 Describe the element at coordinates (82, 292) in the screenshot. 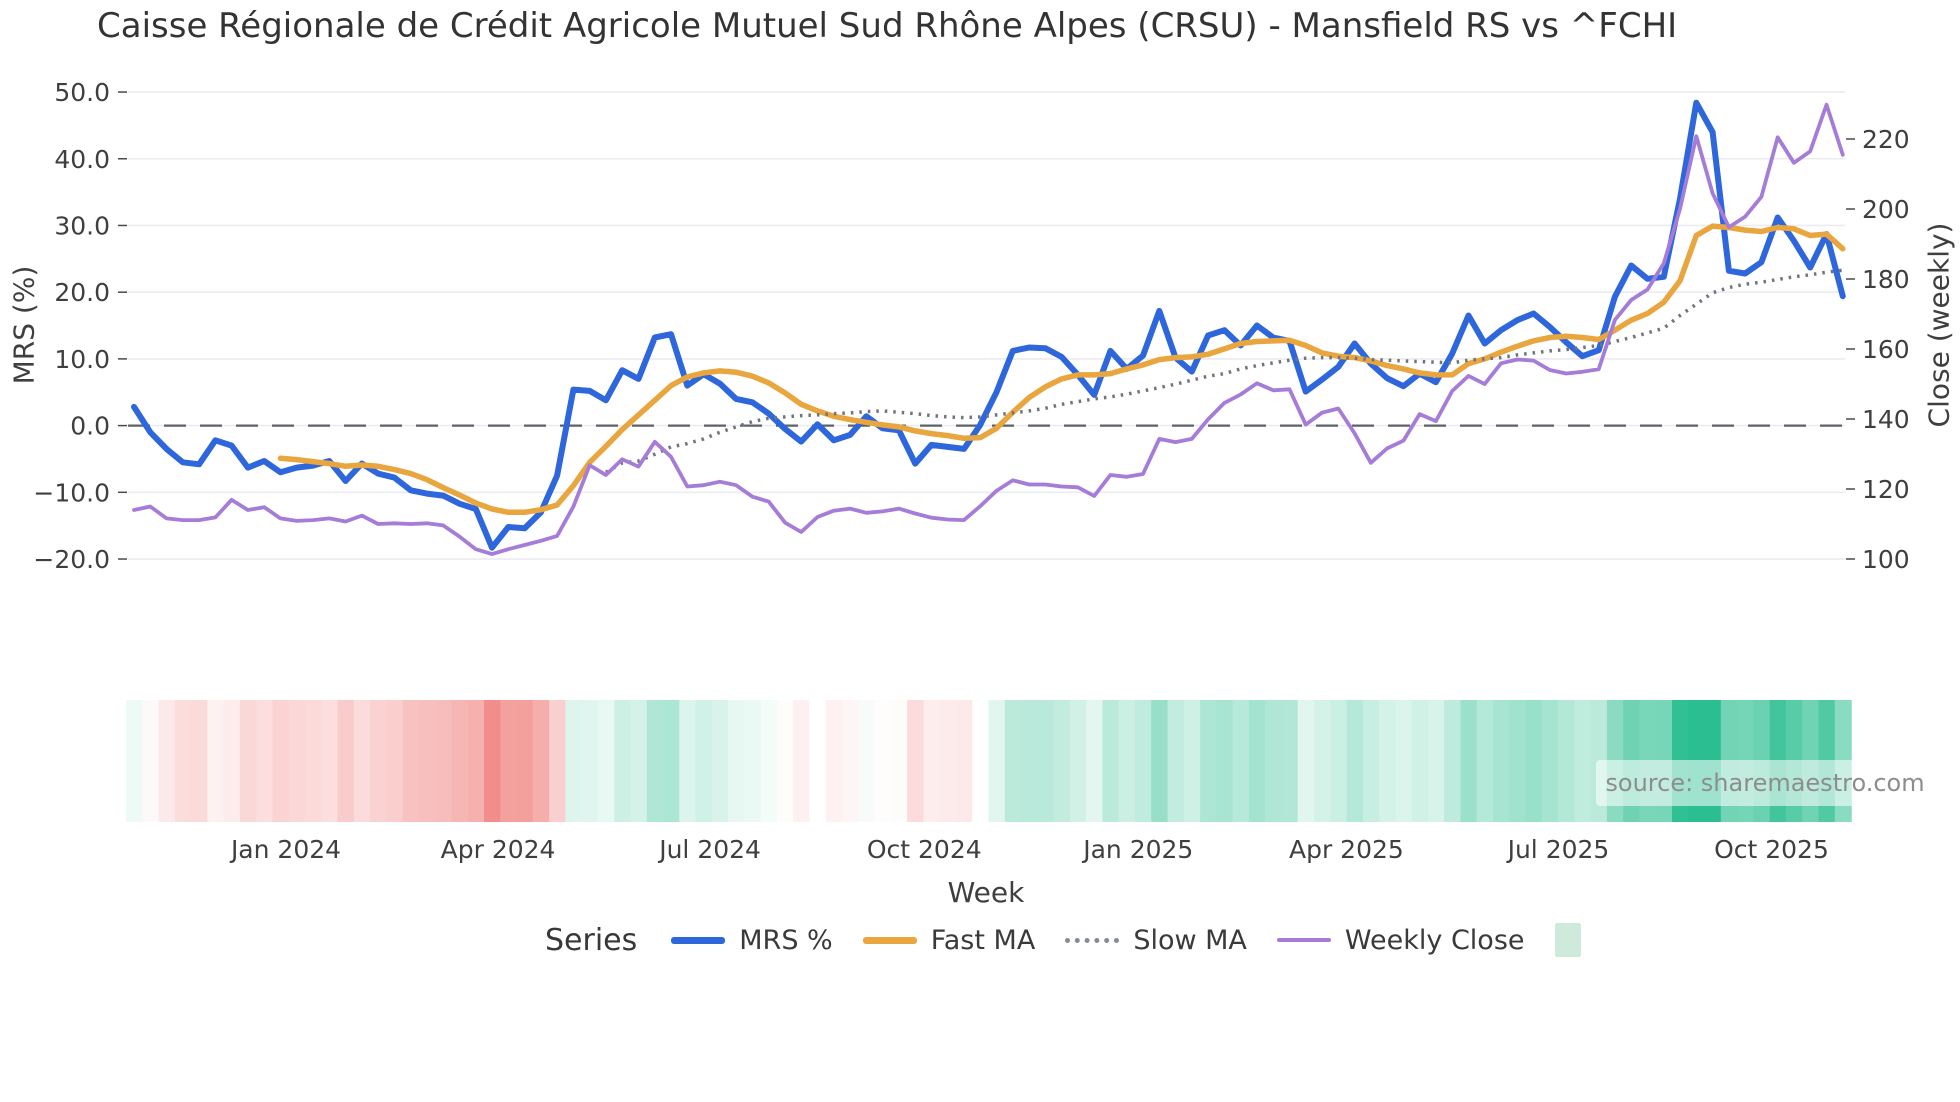

I see `left-tick-label: 20.0` at that location.